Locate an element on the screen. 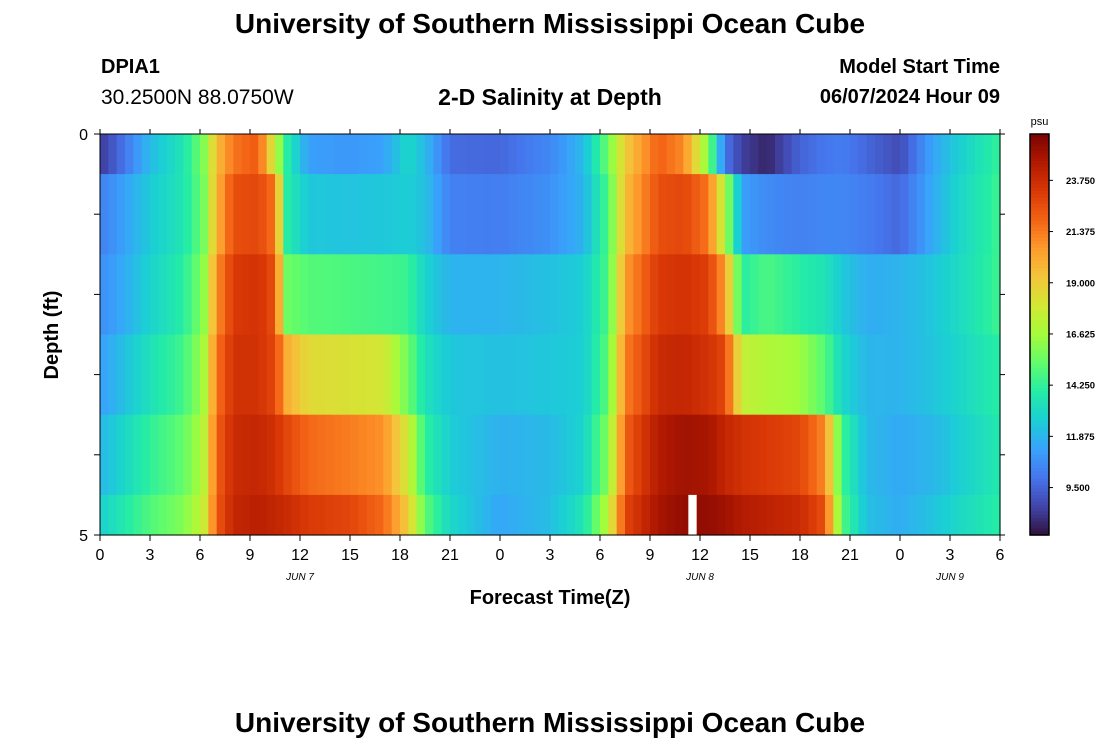  y-tick-label: 5 is located at coordinates (83, 536).